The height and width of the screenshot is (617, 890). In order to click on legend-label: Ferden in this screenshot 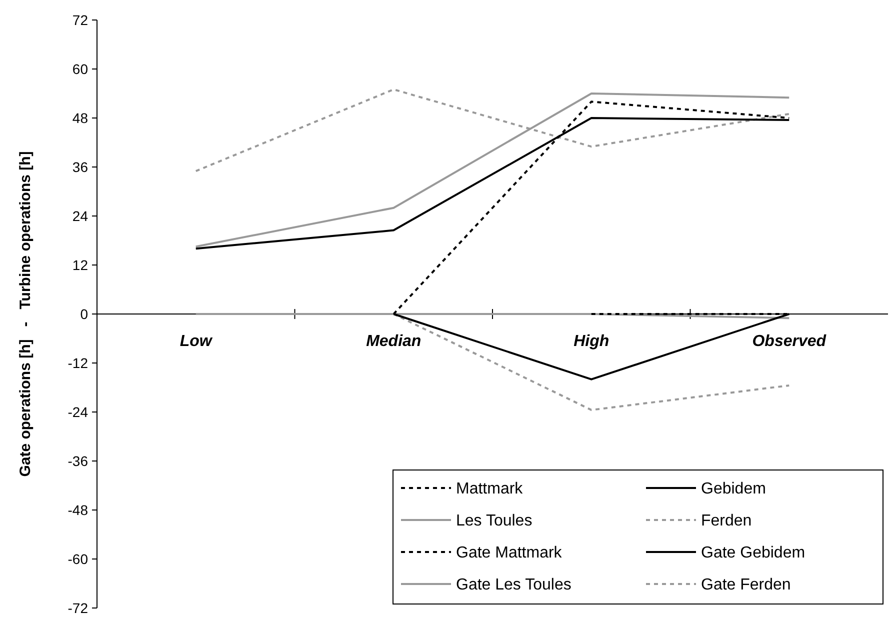, I will do `click(726, 521)`.